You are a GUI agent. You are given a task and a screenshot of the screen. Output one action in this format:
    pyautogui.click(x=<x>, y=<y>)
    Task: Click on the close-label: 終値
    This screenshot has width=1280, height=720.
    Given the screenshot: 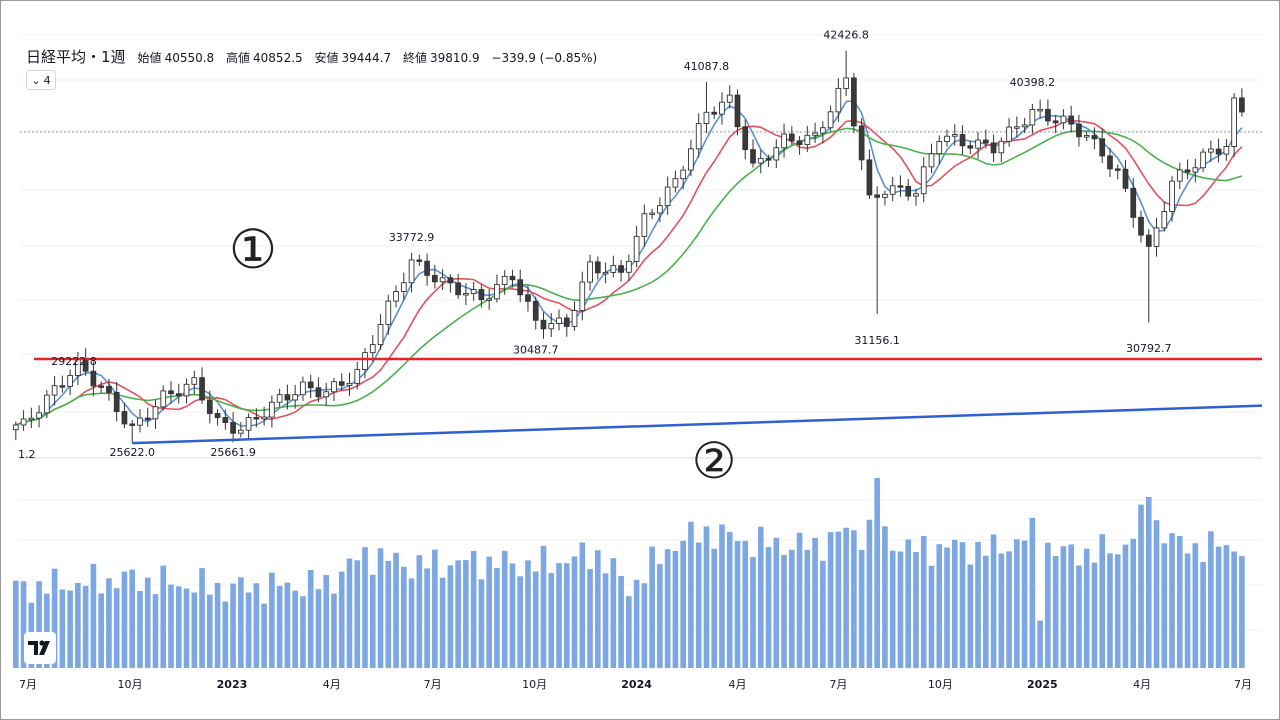 What is the action you would take?
    pyautogui.click(x=414, y=58)
    